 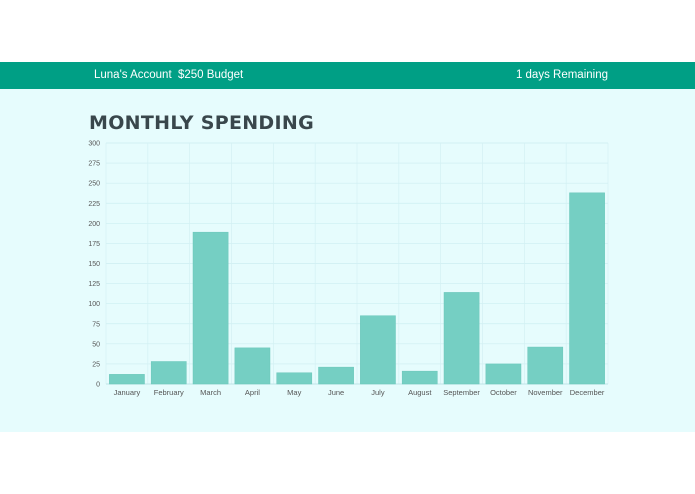 I want to click on bar-june, so click(x=336, y=375).